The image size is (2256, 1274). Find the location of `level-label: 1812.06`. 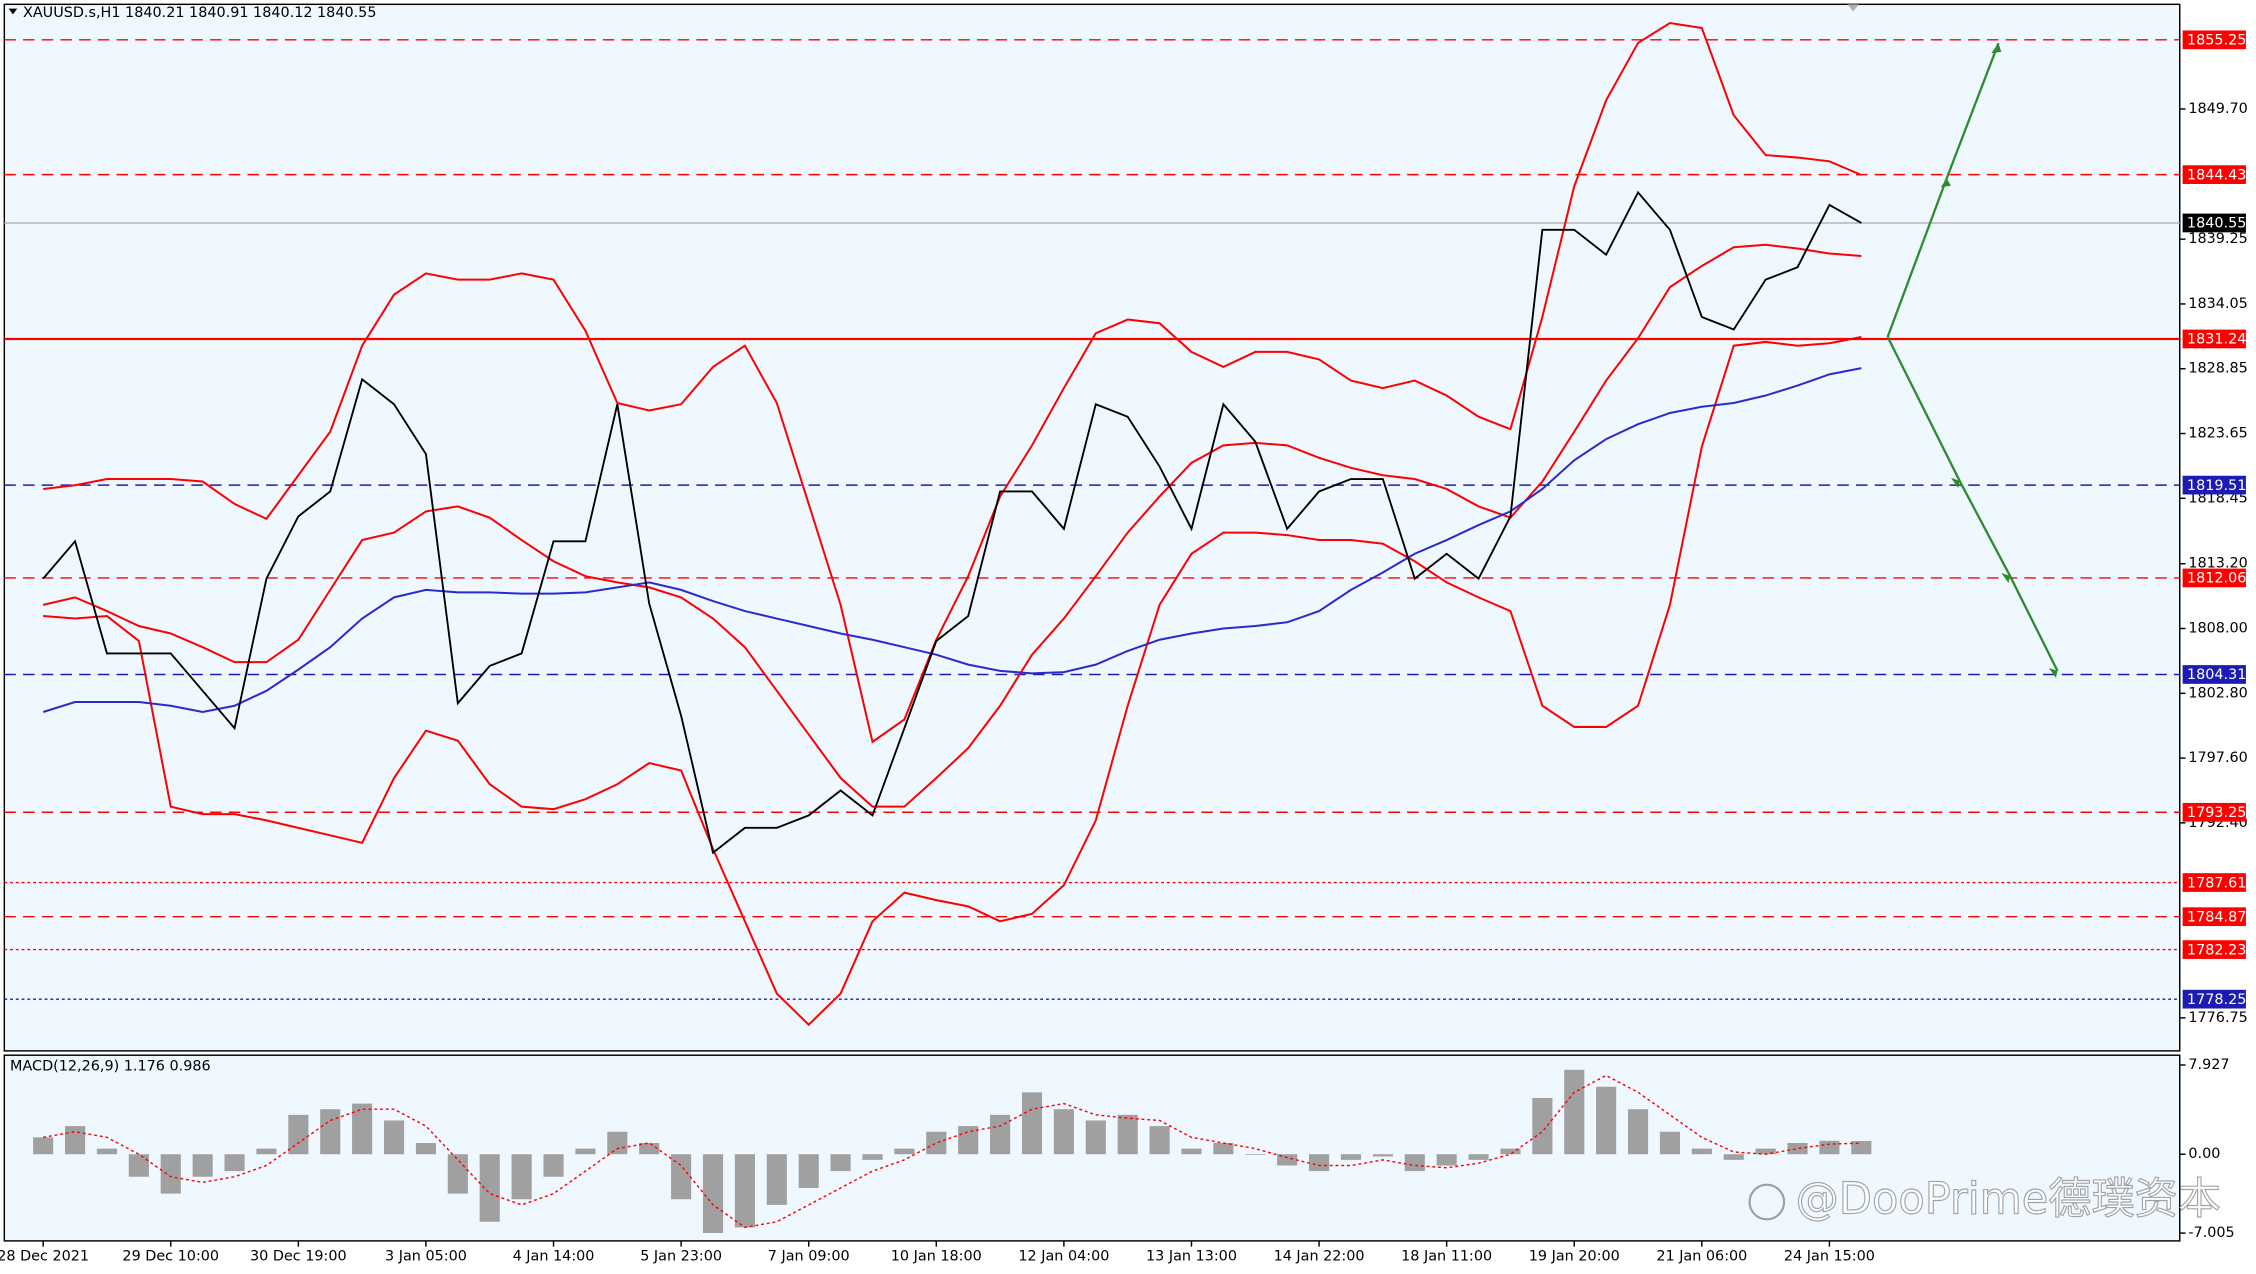

level-label: 1812.06 is located at coordinates (2216, 579).